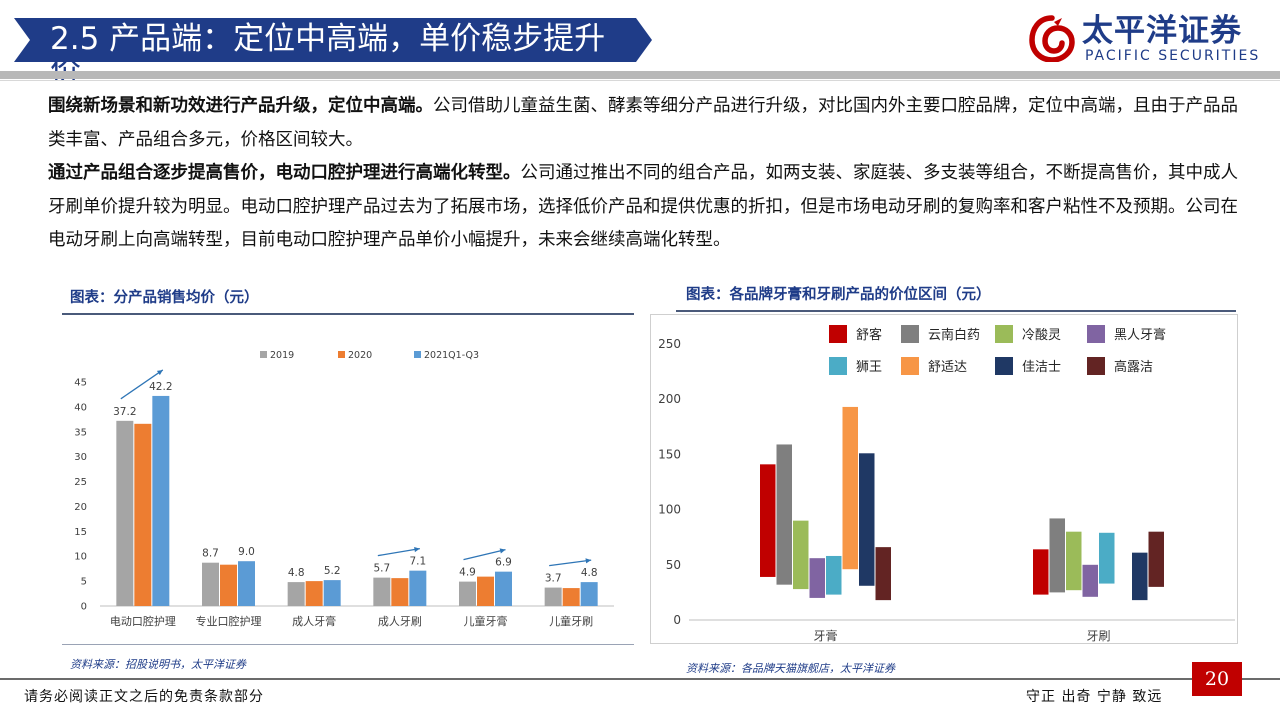 The height and width of the screenshot is (720, 1280). Describe the element at coordinates (240, 106) in the screenshot. I see `paragraph-1-lead: 围绕新场景和新功效进行产品升级，定位中高端。` at that location.